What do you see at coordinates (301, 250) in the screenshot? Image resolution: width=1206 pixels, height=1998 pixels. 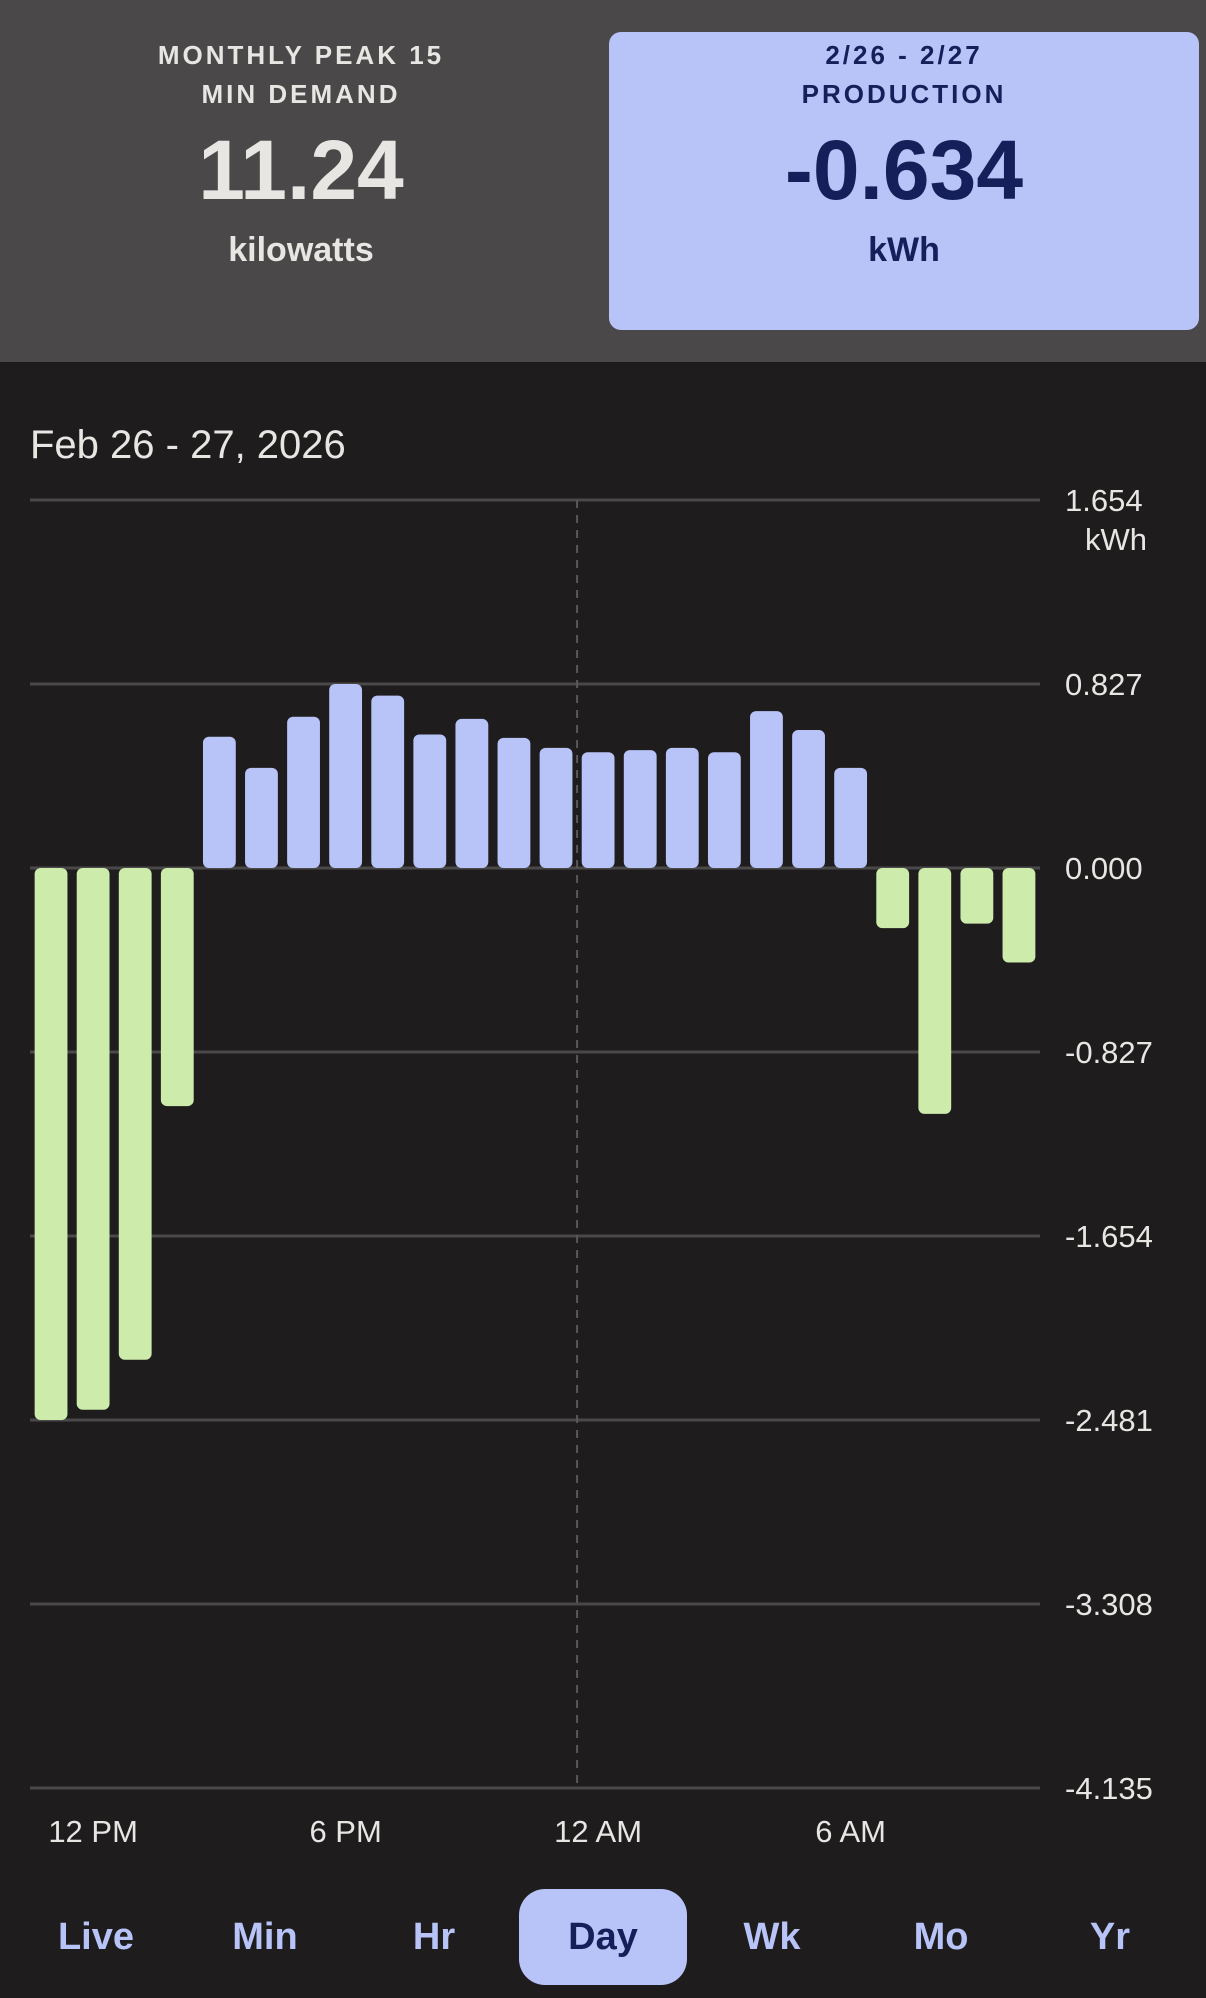 I see `peak-demand-unit: kilowatts` at bounding box center [301, 250].